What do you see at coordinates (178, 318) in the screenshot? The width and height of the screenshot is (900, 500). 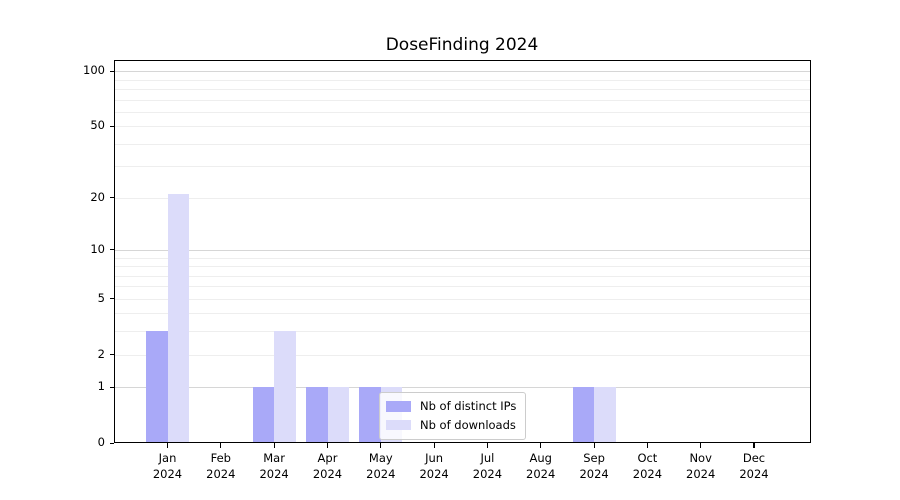 I see `bar-downloads-jan` at bounding box center [178, 318].